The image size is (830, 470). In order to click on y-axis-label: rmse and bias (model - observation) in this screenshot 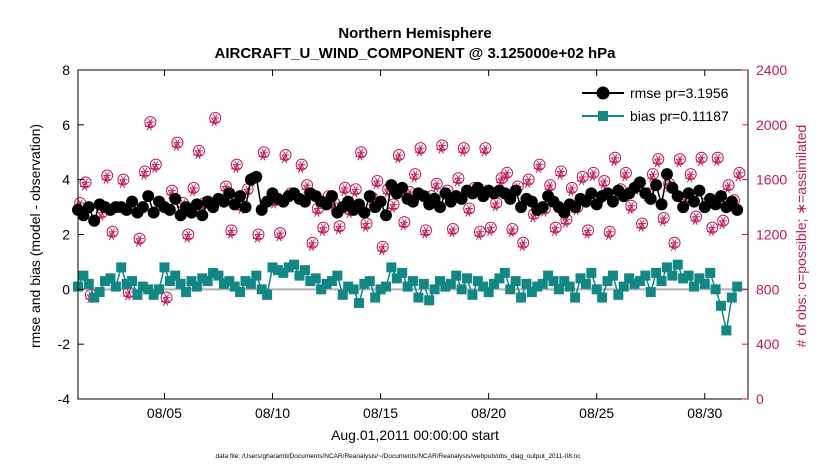, I will do `click(35, 236)`.